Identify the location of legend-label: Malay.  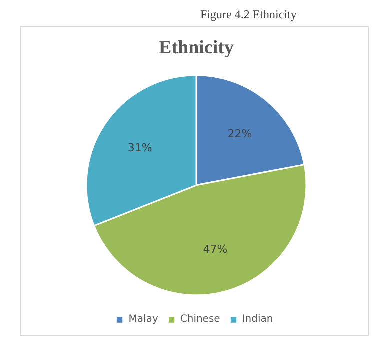
(143, 319).